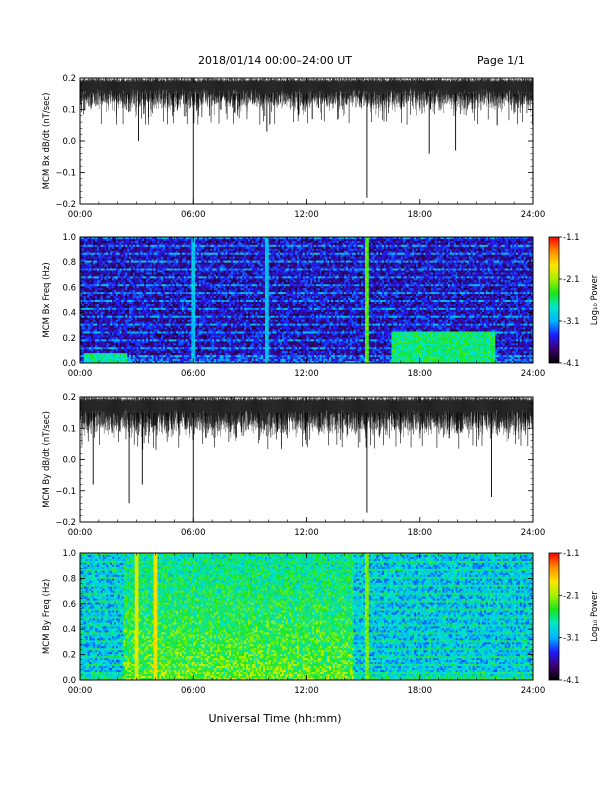 Image resolution: width=612 pixels, height=792 pixels. Describe the element at coordinates (420, 215) in the screenshot. I see `x-tick-label: 18:00` at that location.